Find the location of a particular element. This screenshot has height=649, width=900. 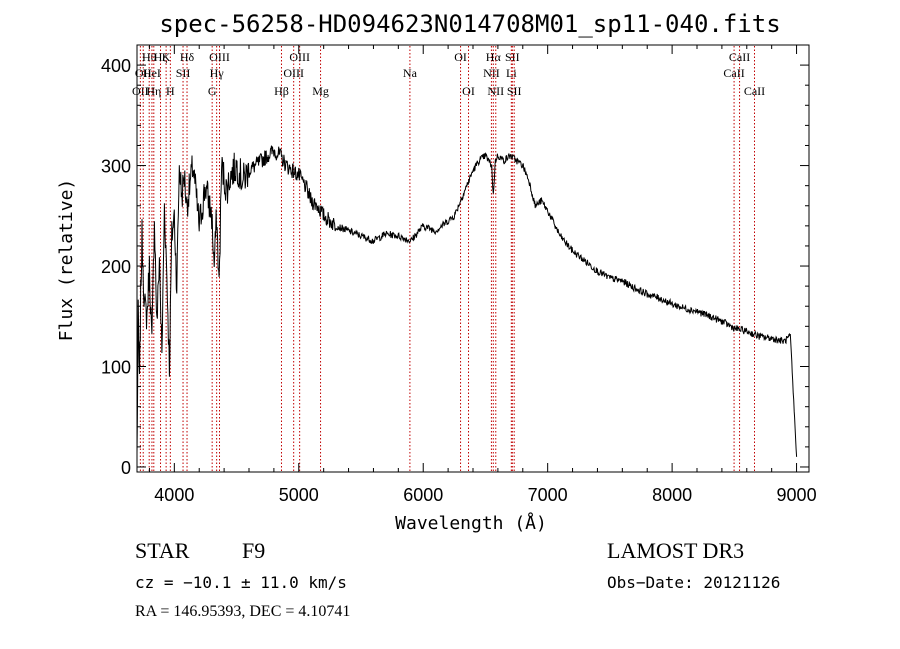

x-tick-label-5: 9000 is located at coordinates (797, 495).